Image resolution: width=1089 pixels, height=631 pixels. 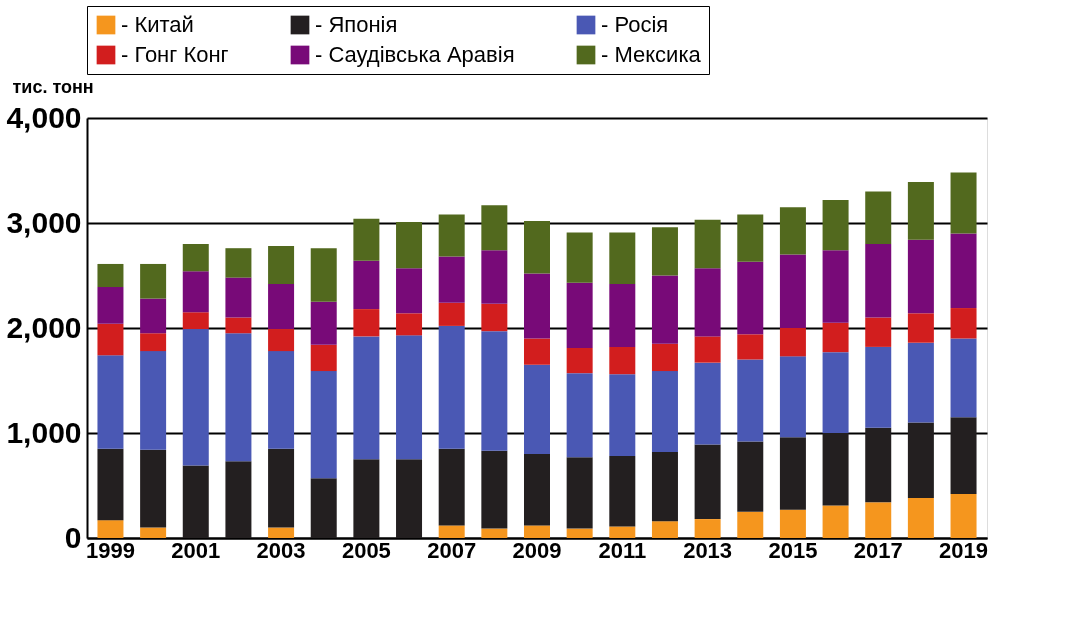 What do you see at coordinates (635, 24) in the screenshot?
I see `legend-label: - Росія` at bounding box center [635, 24].